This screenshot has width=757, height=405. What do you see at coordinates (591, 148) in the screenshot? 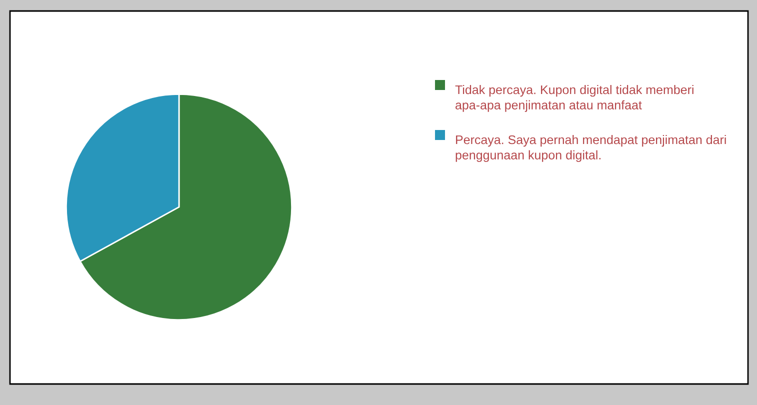
I see `legend-label: Percaya. Saya pernah mendapat penjimatan dari penggunaan kupon digital.` at bounding box center [591, 148].